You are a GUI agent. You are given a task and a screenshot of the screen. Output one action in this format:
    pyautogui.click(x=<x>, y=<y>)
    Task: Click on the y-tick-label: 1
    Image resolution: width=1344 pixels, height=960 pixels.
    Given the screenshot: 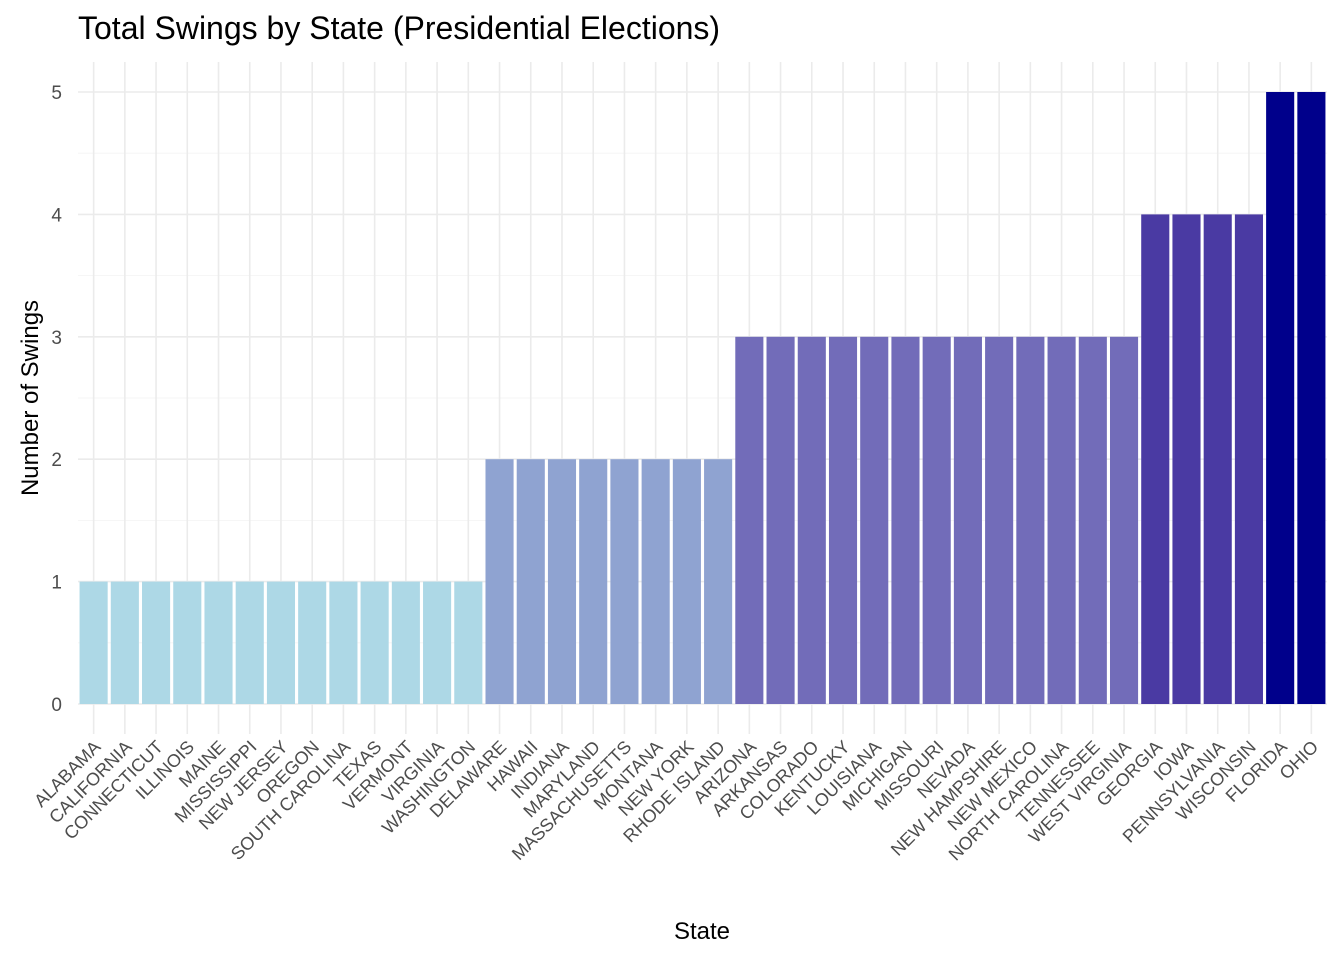 What is the action you would take?
    pyautogui.click(x=56, y=583)
    